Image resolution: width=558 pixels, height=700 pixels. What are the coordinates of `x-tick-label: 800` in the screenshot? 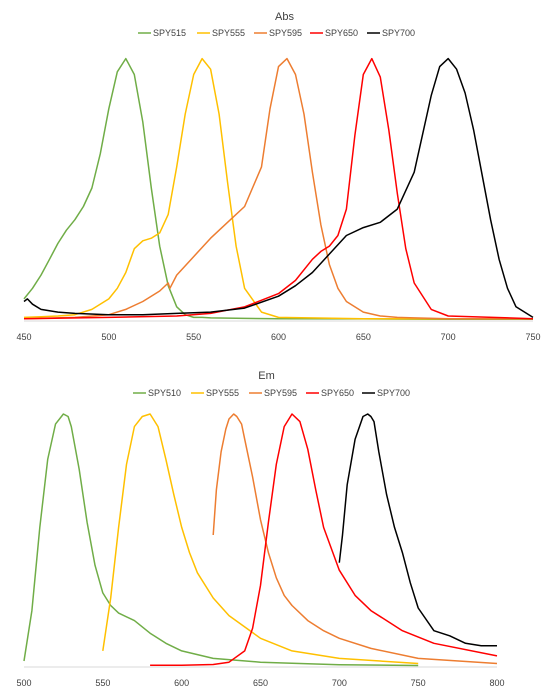 It's located at (496, 683).